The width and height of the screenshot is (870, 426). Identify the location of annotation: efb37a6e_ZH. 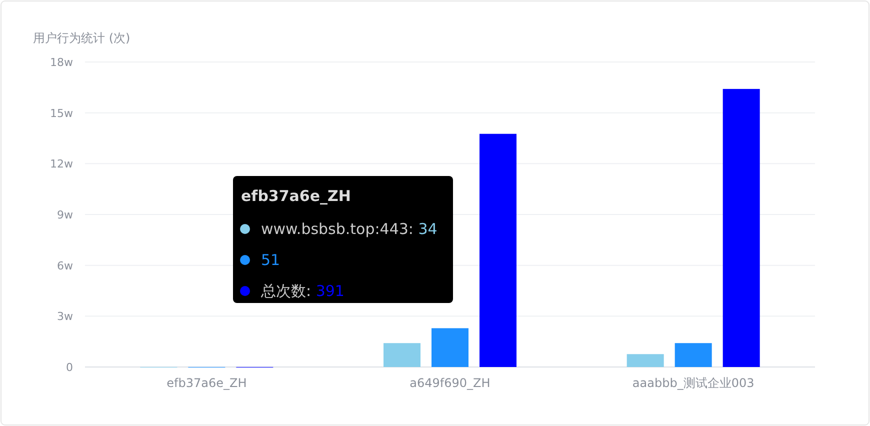
(296, 196).